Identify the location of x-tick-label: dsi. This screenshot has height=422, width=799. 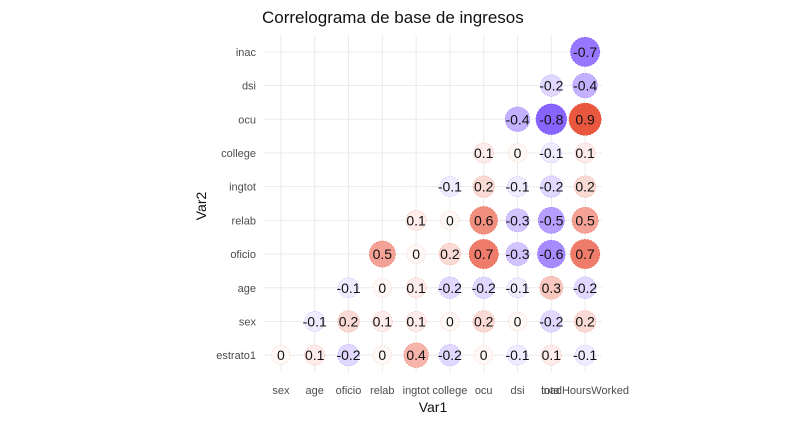
(517, 391).